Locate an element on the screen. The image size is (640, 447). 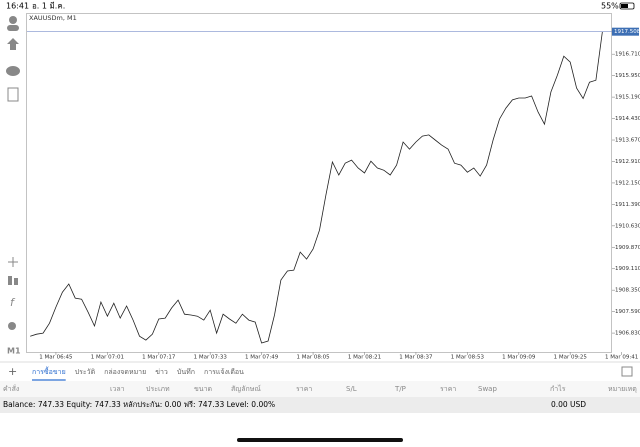
objects-icon is located at coordinates (12, 326).